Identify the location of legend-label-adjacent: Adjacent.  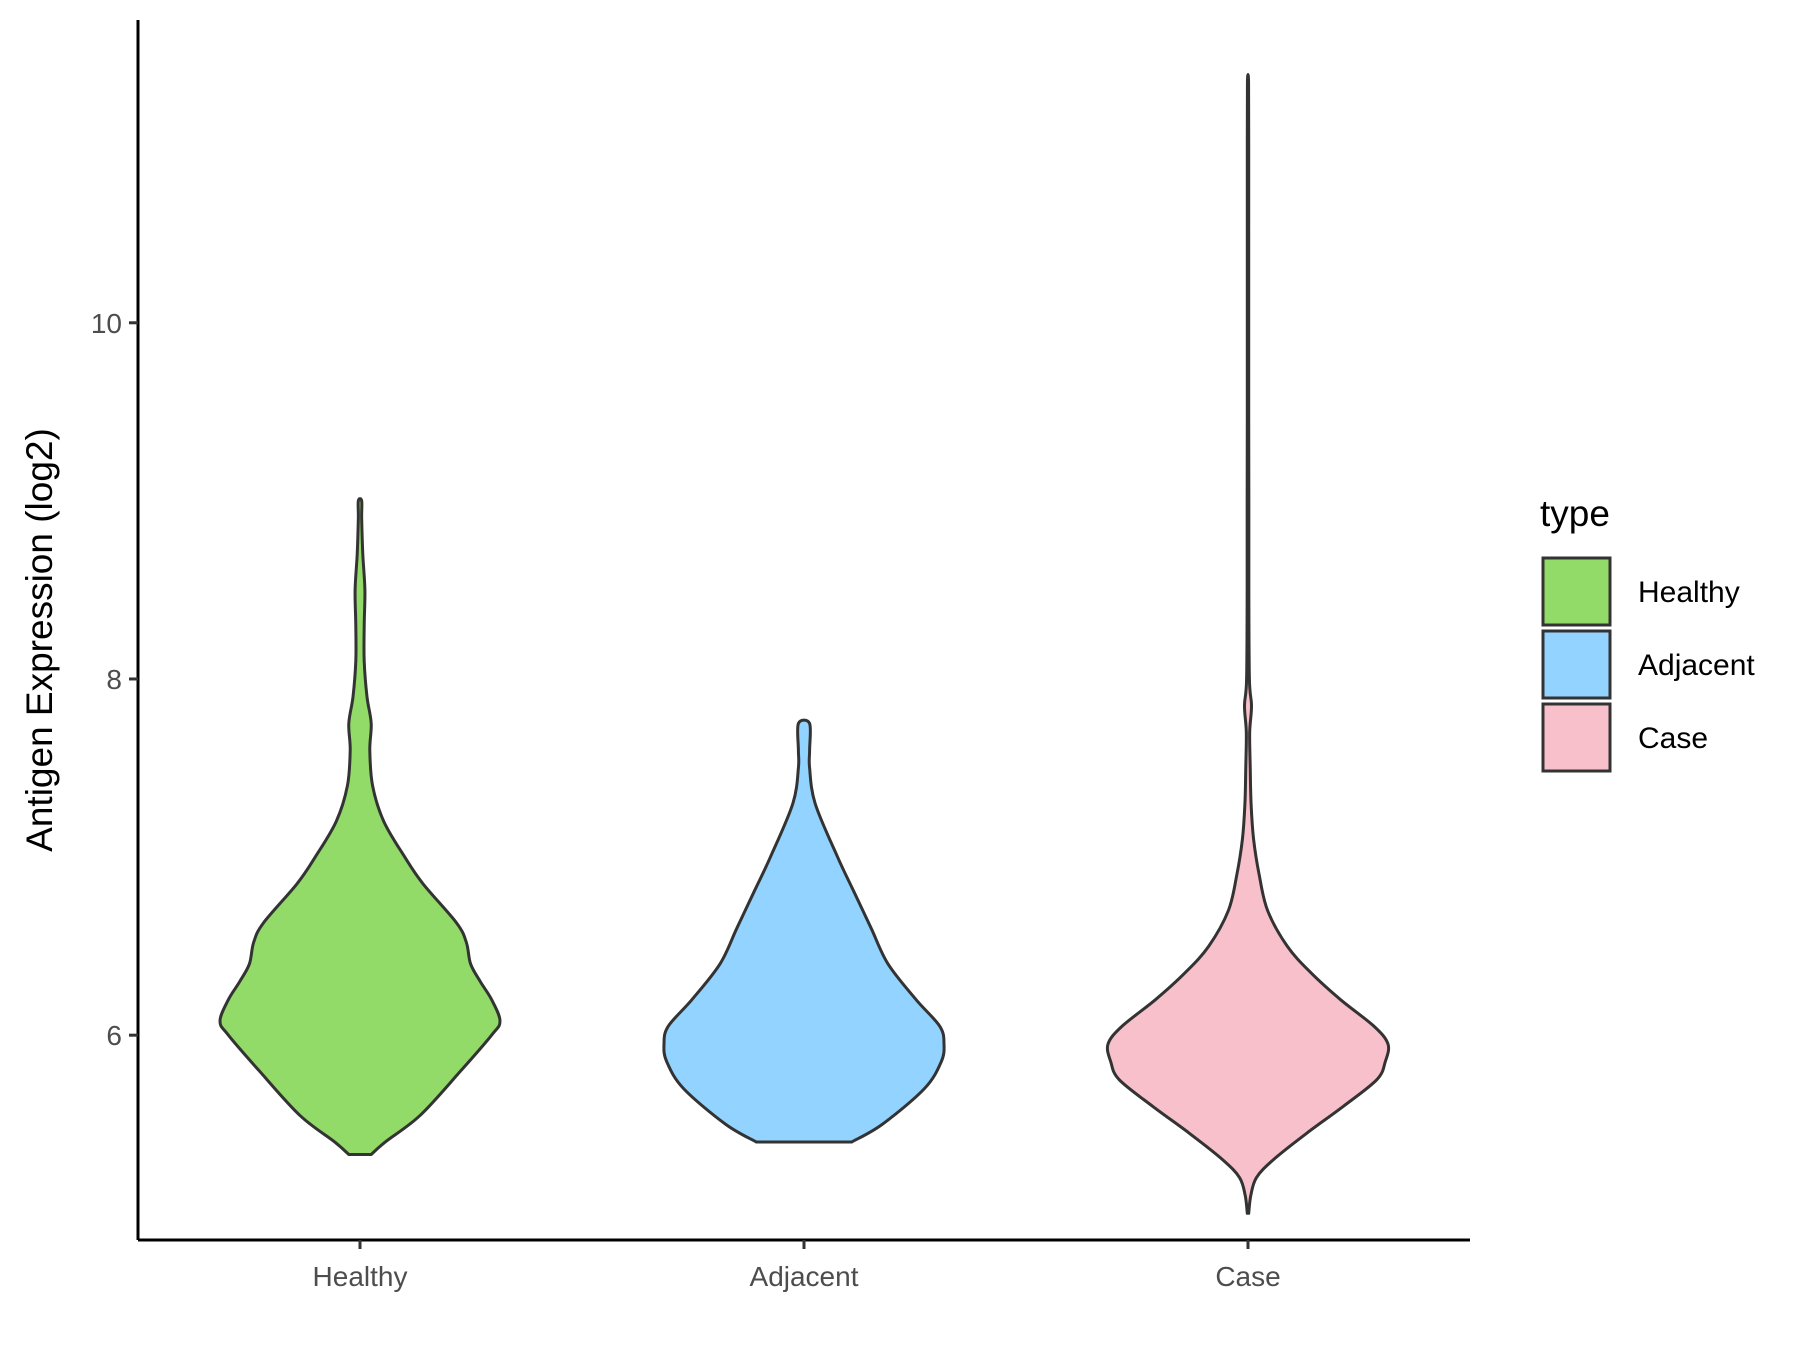
(1696, 665).